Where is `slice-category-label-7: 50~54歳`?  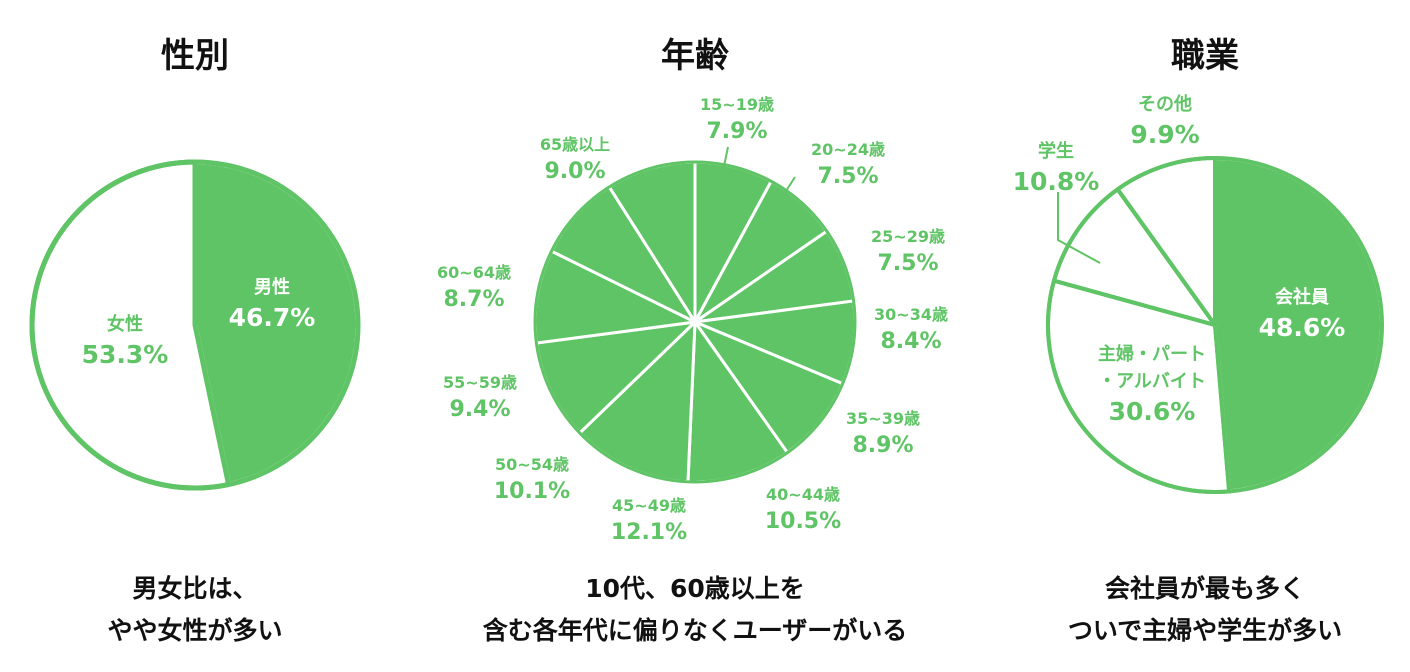 slice-category-label-7: 50~54歳 is located at coordinates (532, 464).